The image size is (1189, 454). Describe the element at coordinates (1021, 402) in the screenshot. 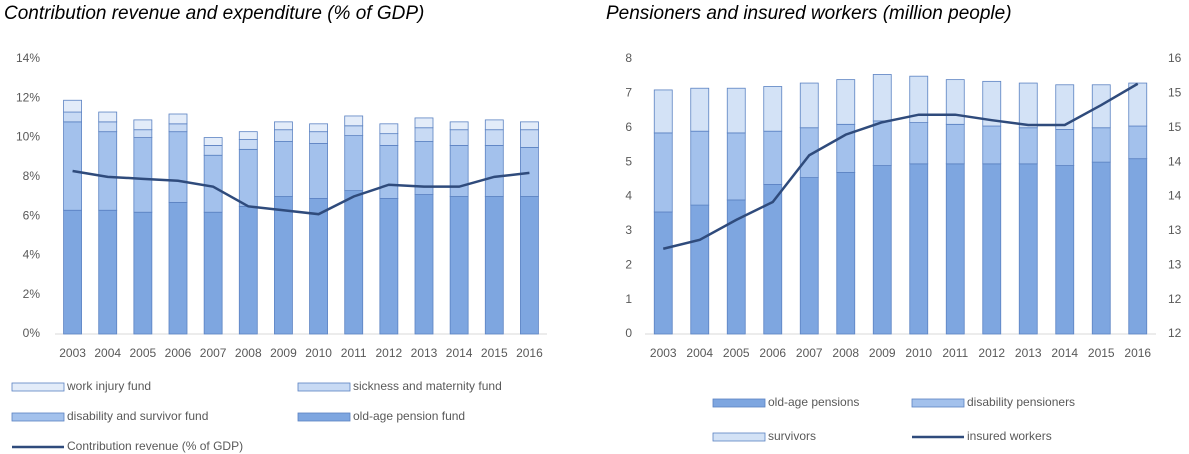

I see `legend-label: disability pensioners` at that location.